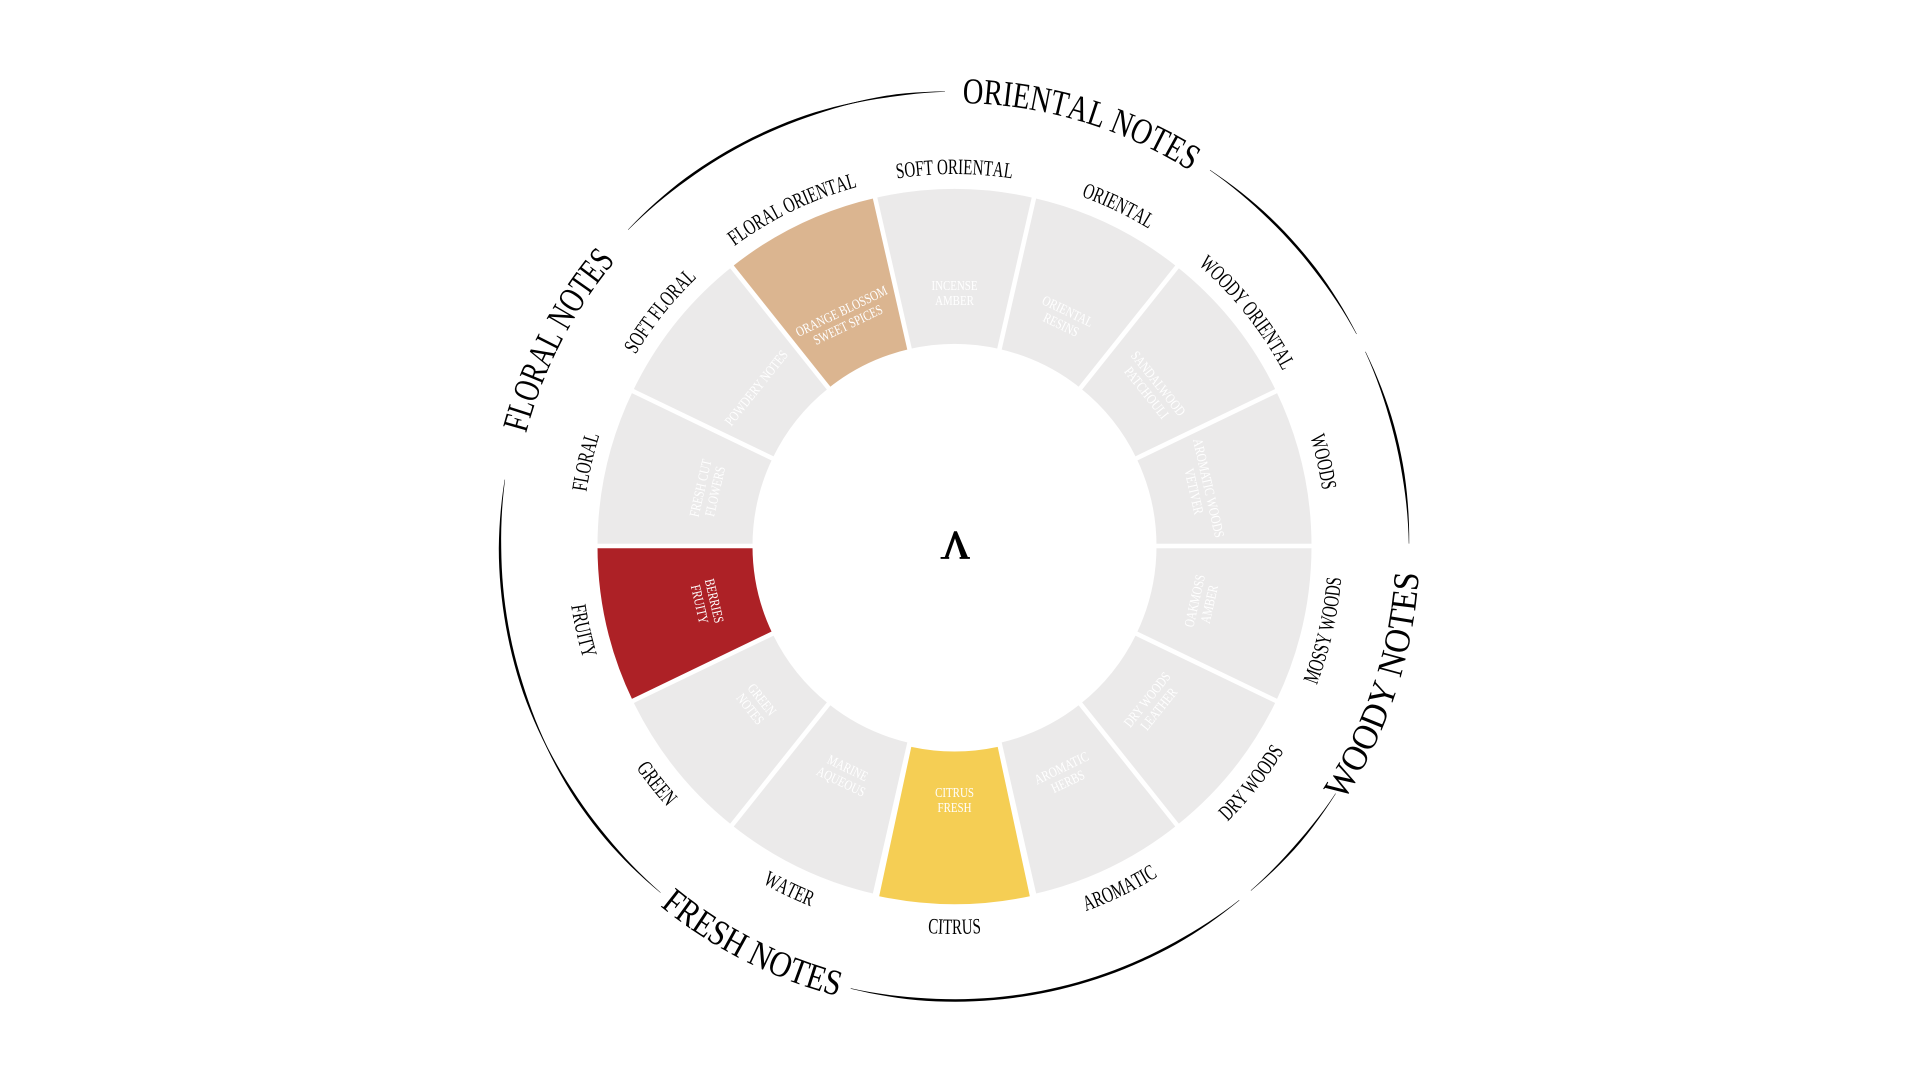 The width and height of the screenshot is (1920, 1080). I want to click on svg-text: INCENSE, so click(954, 286).